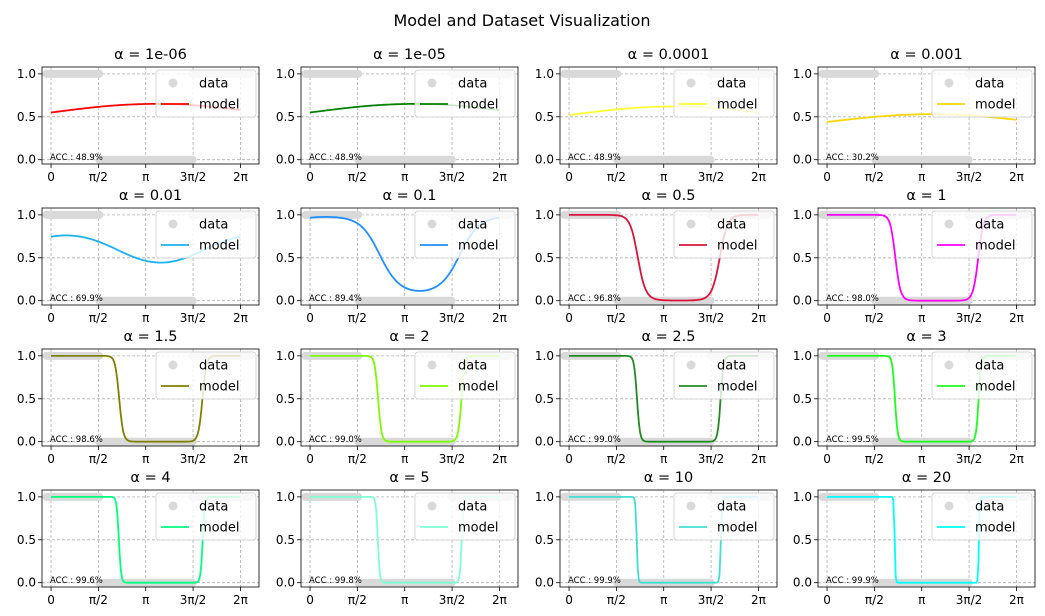 The width and height of the screenshot is (1045, 616). What do you see at coordinates (926, 478) in the screenshot?
I see `subplot-title: α = 20` at bounding box center [926, 478].